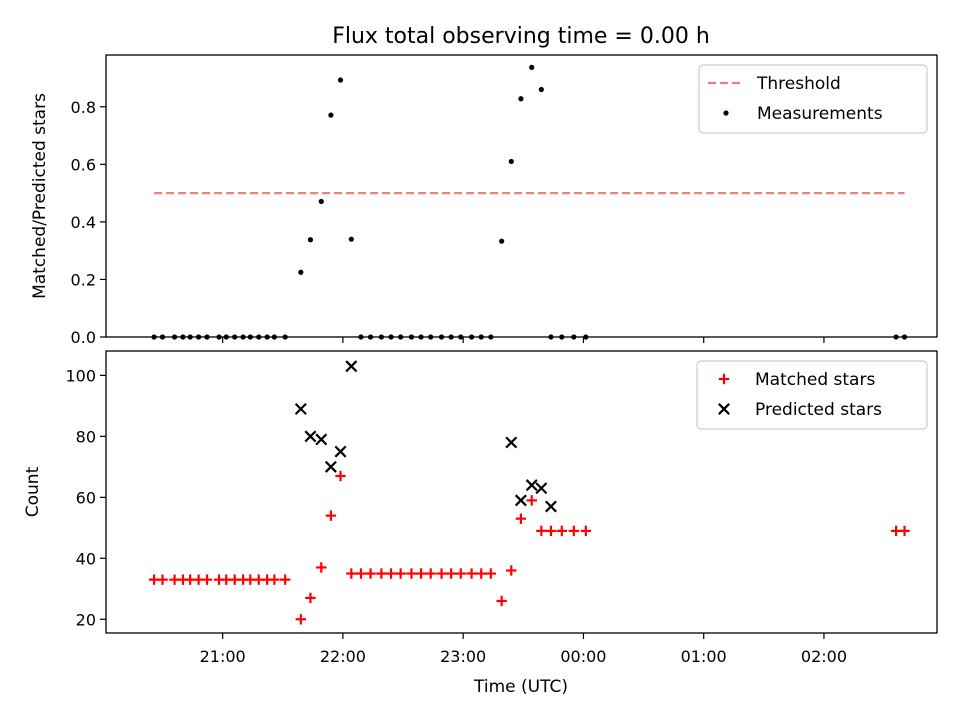 The height and width of the screenshot is (724, 960). Describe the element at coordinates (463, 656) in the screenshot. I see `x-tick-label: 23:00` at that location.